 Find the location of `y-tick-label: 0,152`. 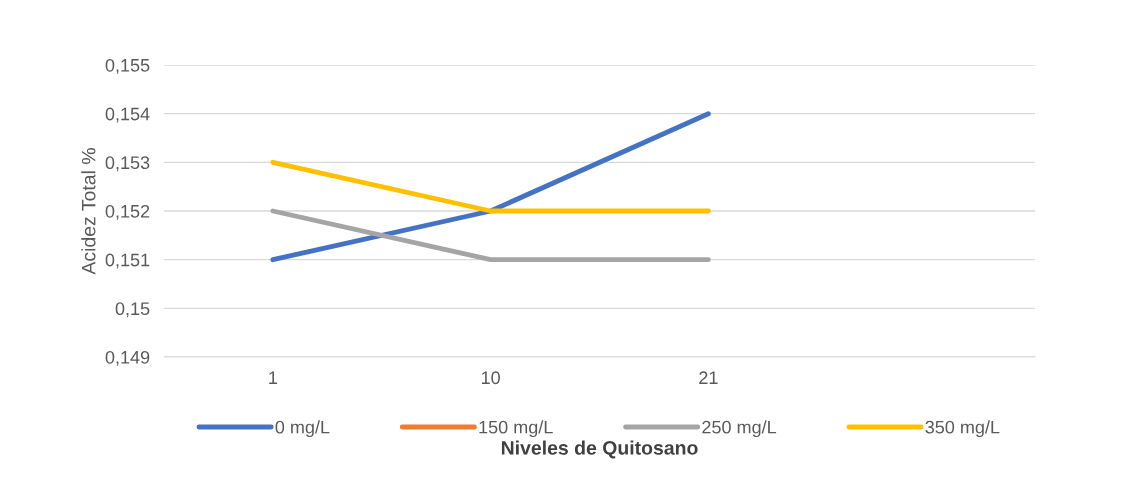

y-tick-label: 0,152 is located at coordinates (127, 212).